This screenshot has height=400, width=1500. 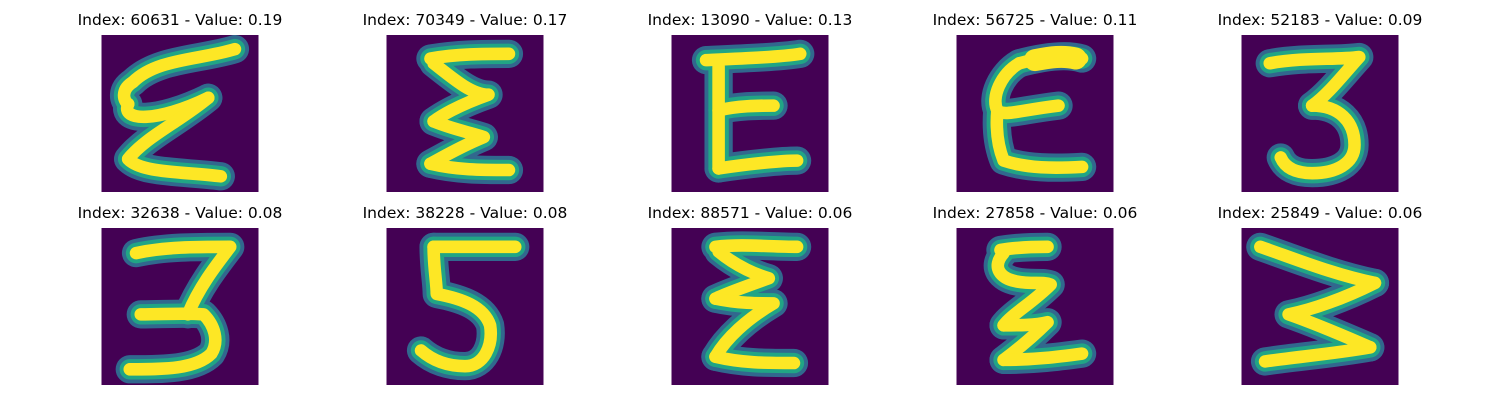 I want to click on panel-title: Index: 25849 - Value: 0.06, so click(x=1320, y=213).